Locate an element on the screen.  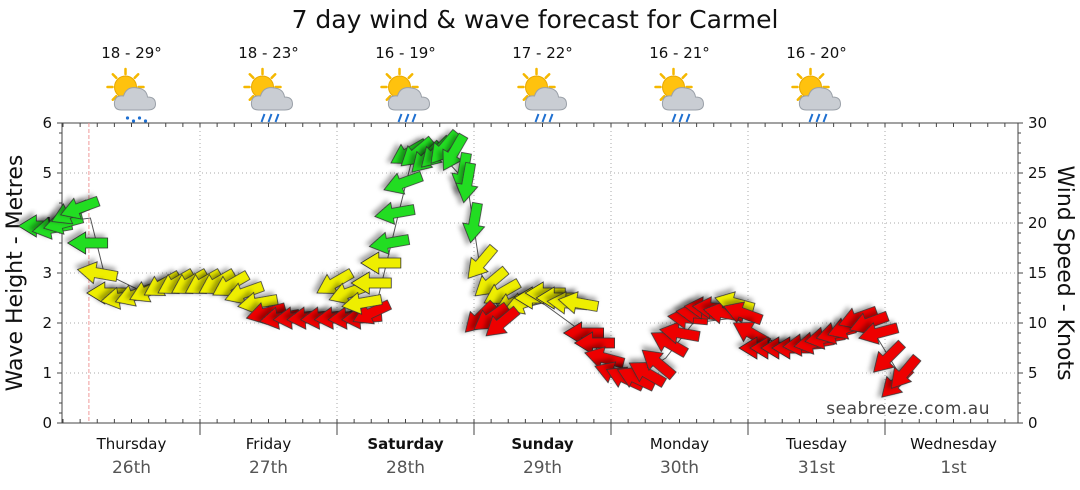
day-label: Wednesday is located at coordinates (953, 444).